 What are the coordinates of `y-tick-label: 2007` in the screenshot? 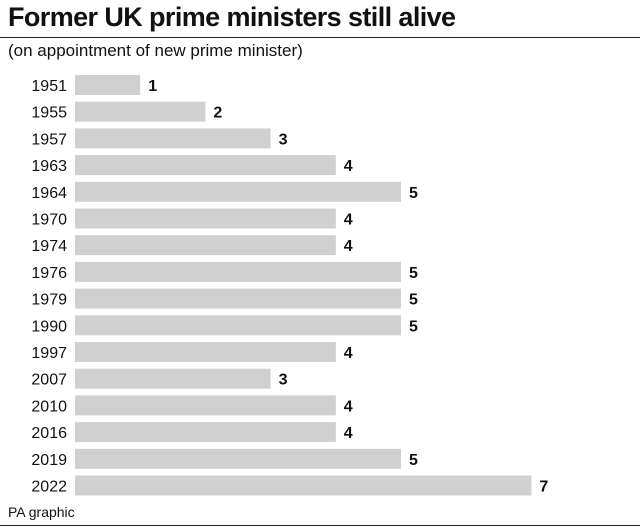 It's located at (49, 380).